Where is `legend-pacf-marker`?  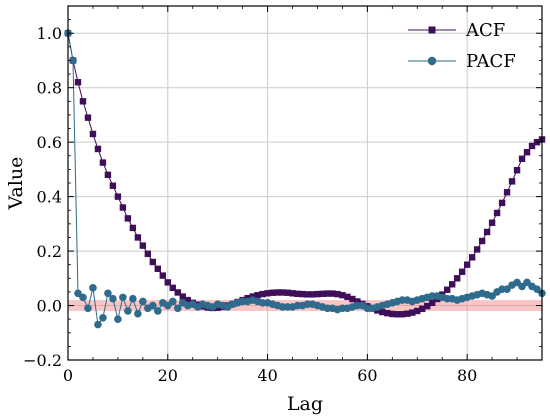 legend-pacf-marker is located at coordinates (432, 61).